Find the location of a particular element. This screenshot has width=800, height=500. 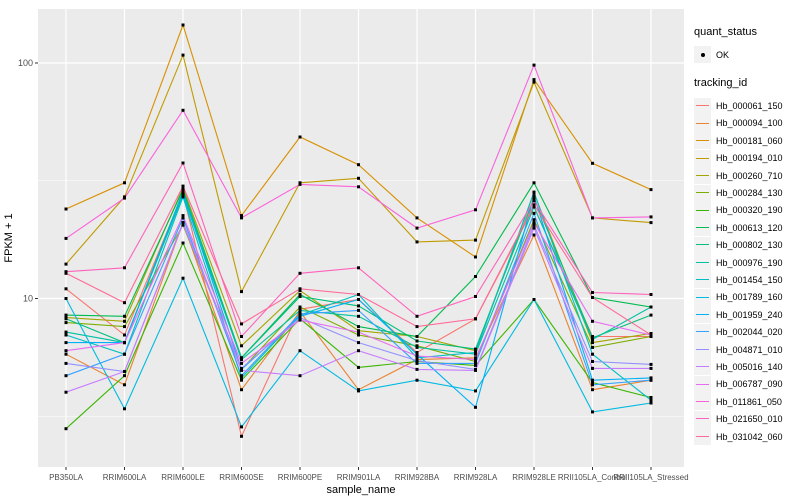

legend-item-Hb_005016_140: Hb_005016_140 is located at coordinates (746, 367).